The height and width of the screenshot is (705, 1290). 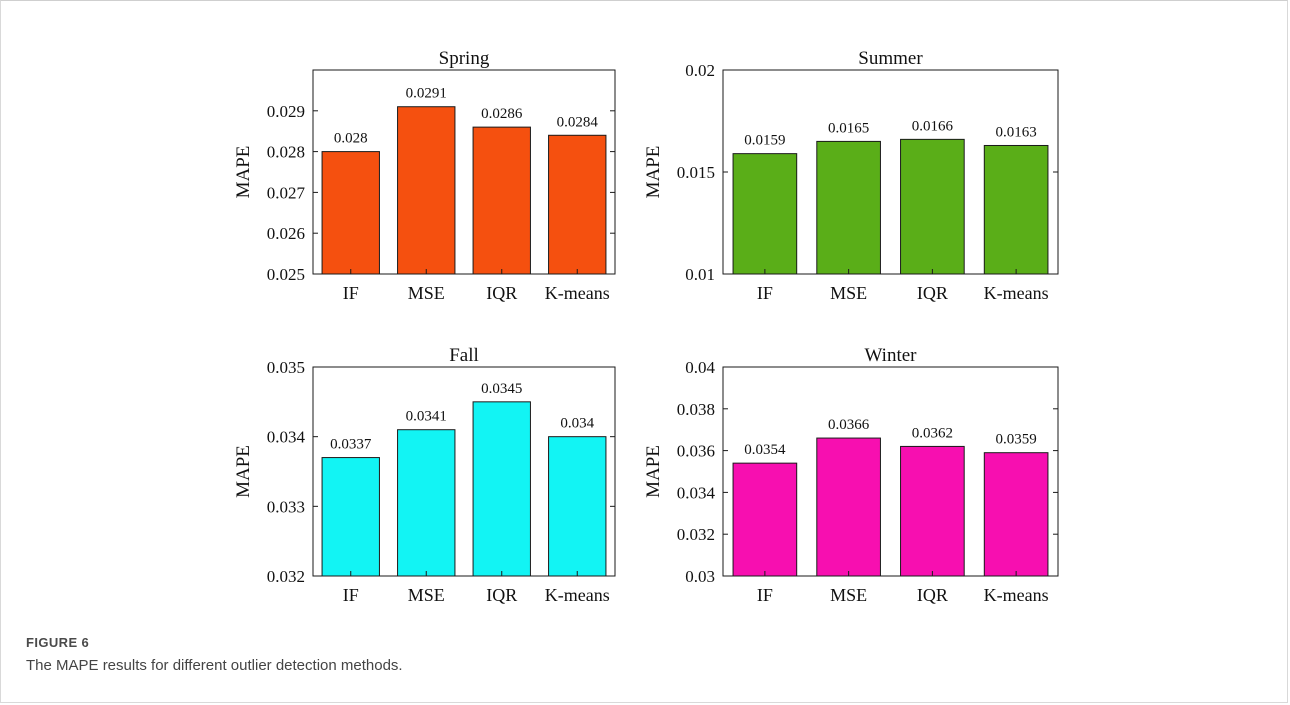 I want to click on data-label: 0.0345, so click(x=501, y=389).